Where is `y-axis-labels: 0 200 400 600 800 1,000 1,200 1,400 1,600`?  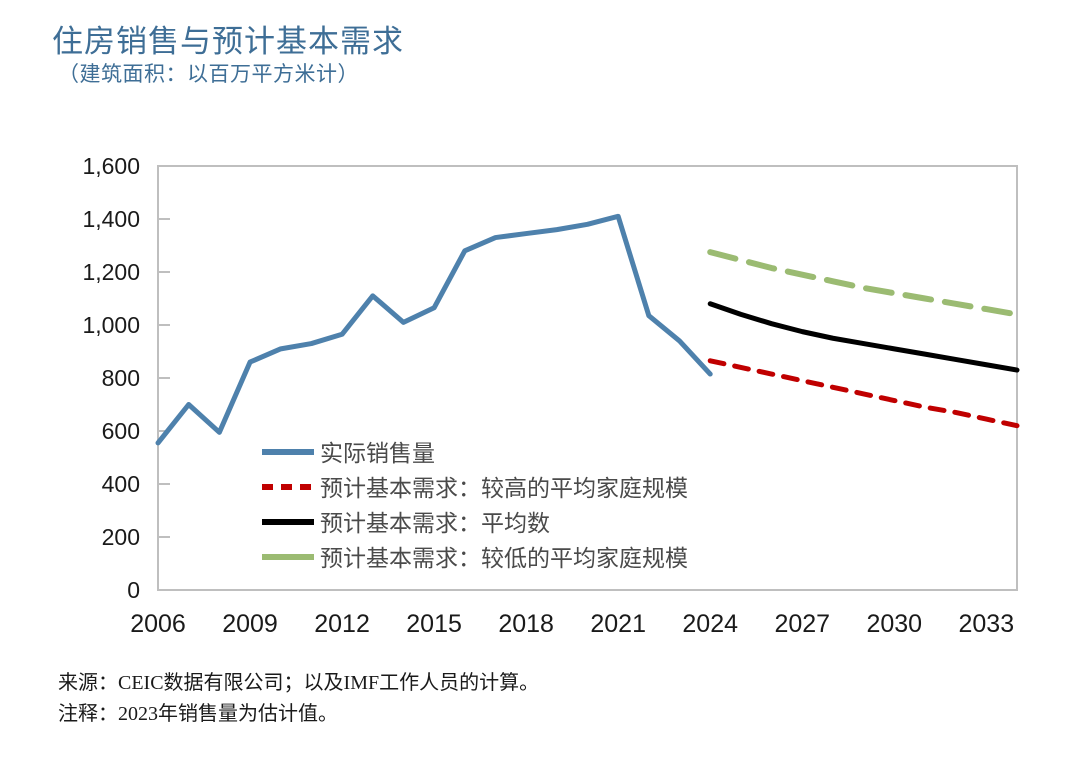 y-axis-labels: 0 200 400 600 800 1,000 1,200 1,400 1,600 is located at coordinates (111, 378).